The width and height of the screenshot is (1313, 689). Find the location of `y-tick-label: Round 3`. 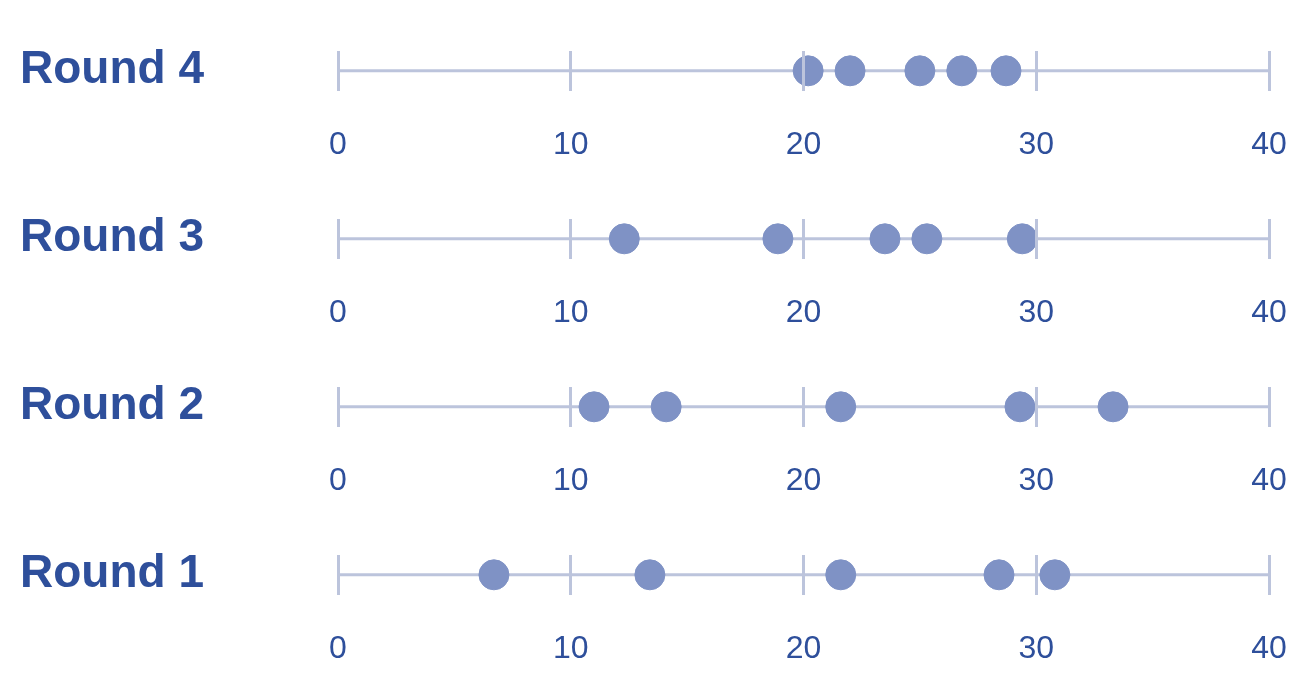

y-tick-label: Round 3 is located at coordinates (112, 235).